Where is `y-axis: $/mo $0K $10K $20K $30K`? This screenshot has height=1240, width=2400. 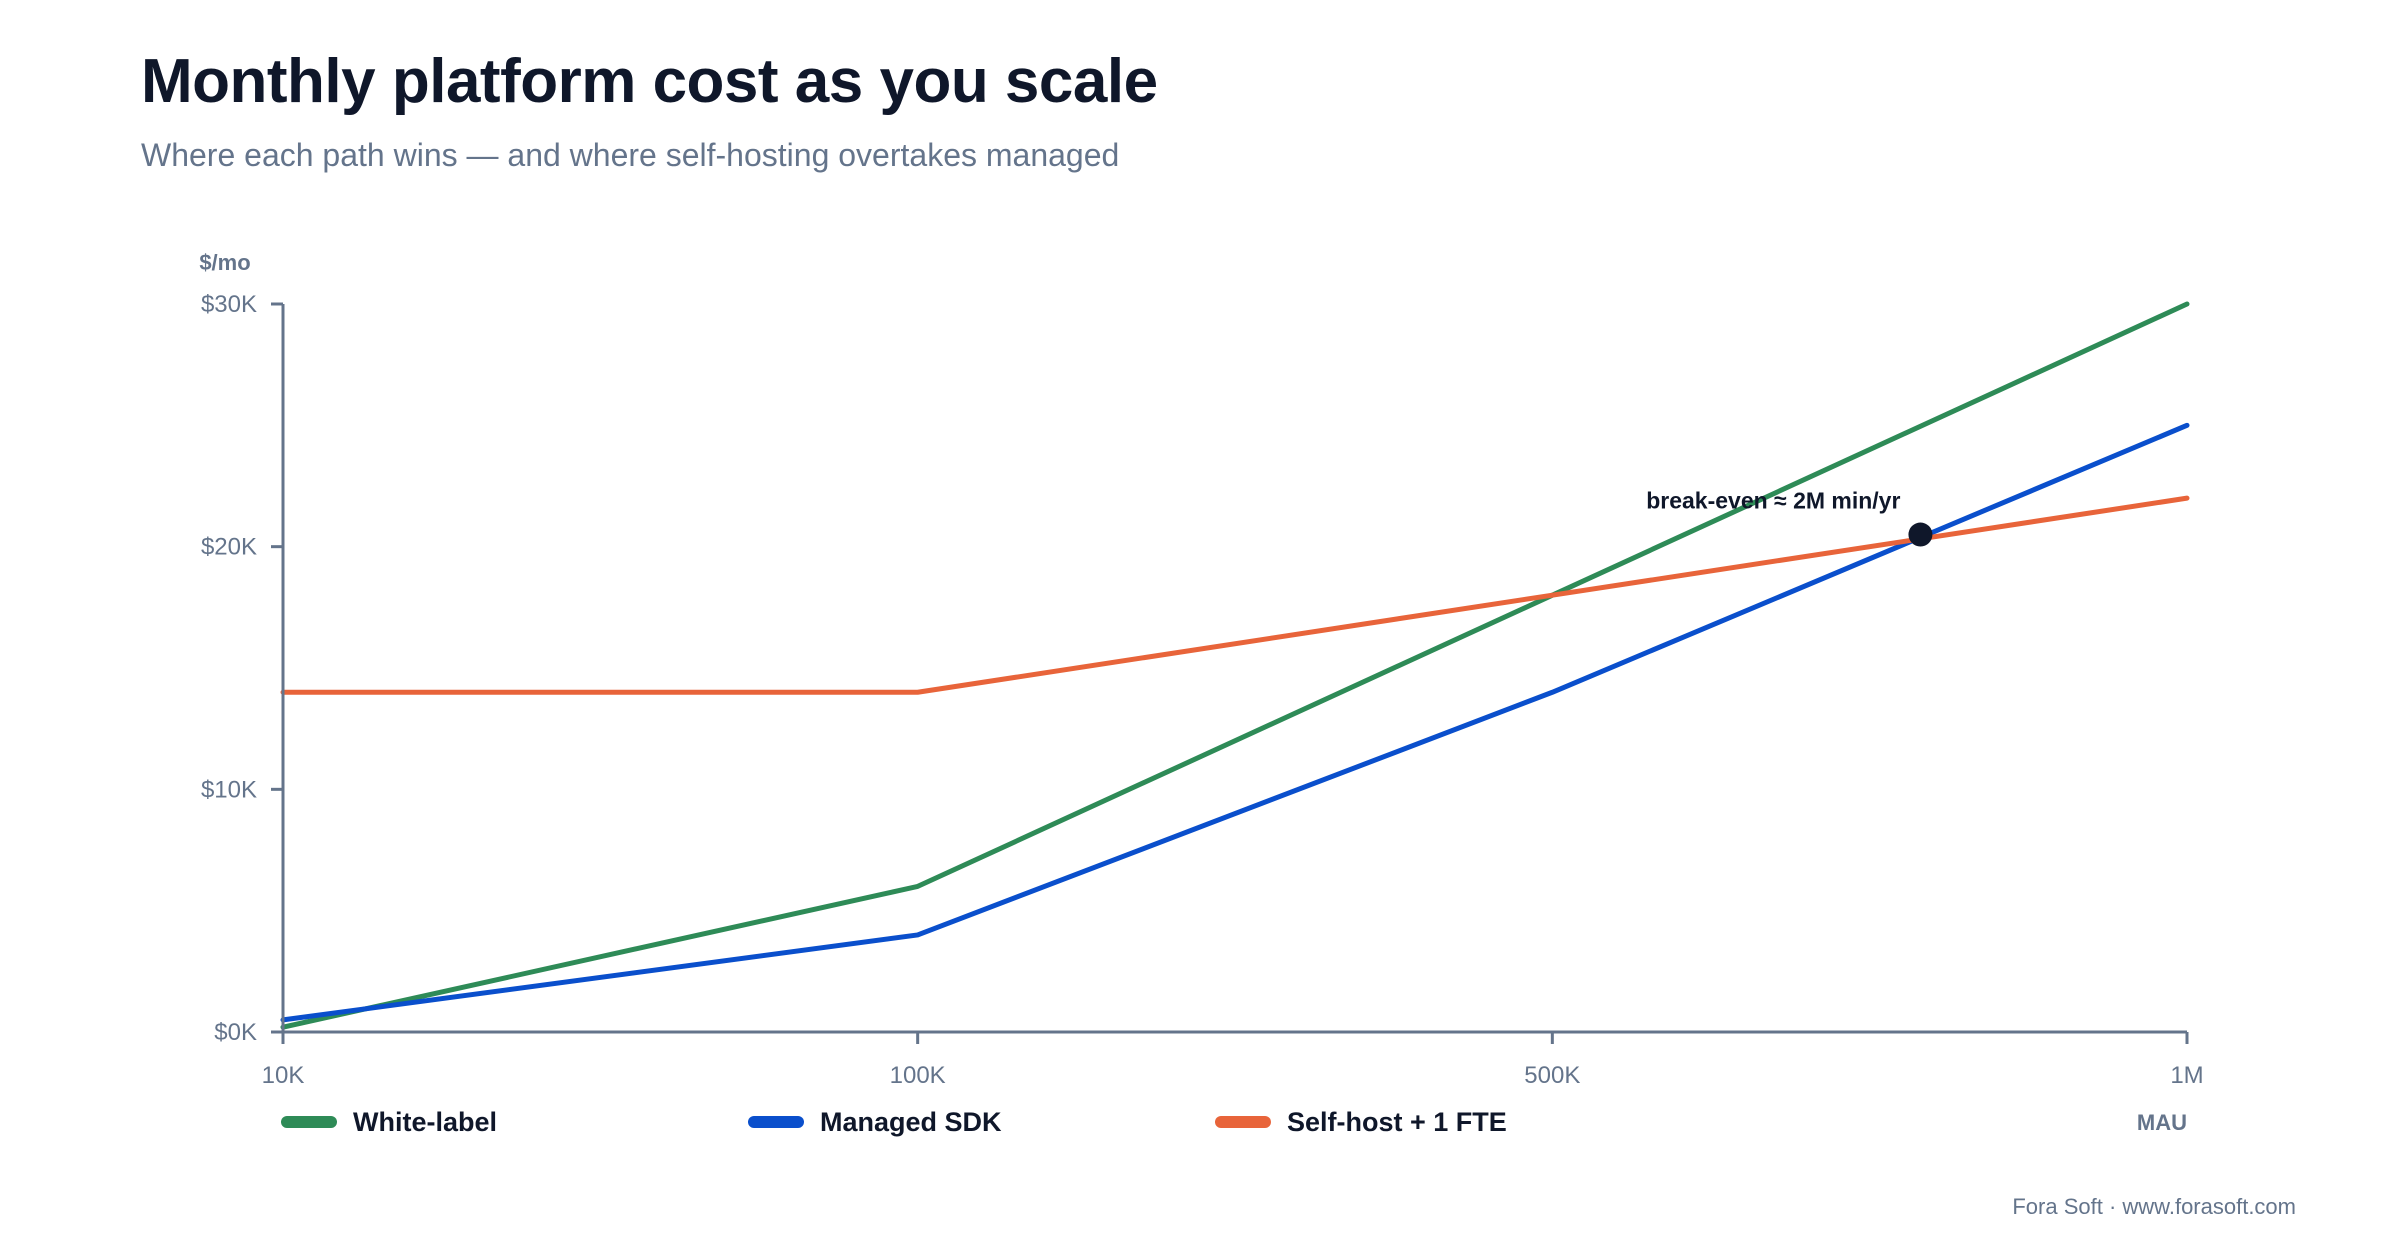 y-axis: $/mo $0K $10K $20K $30K is located at coordinates (242, 648).